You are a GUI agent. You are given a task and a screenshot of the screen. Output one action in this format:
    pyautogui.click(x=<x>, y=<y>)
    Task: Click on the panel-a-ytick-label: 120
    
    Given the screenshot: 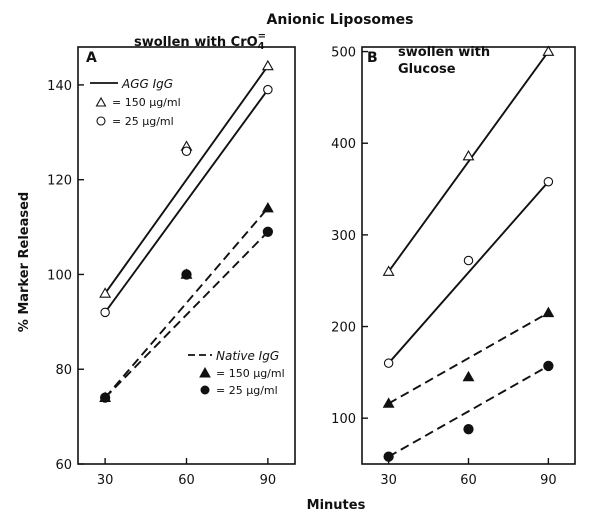 What is the action you would take?
    pyautogui.click(x=59, y=181)
    